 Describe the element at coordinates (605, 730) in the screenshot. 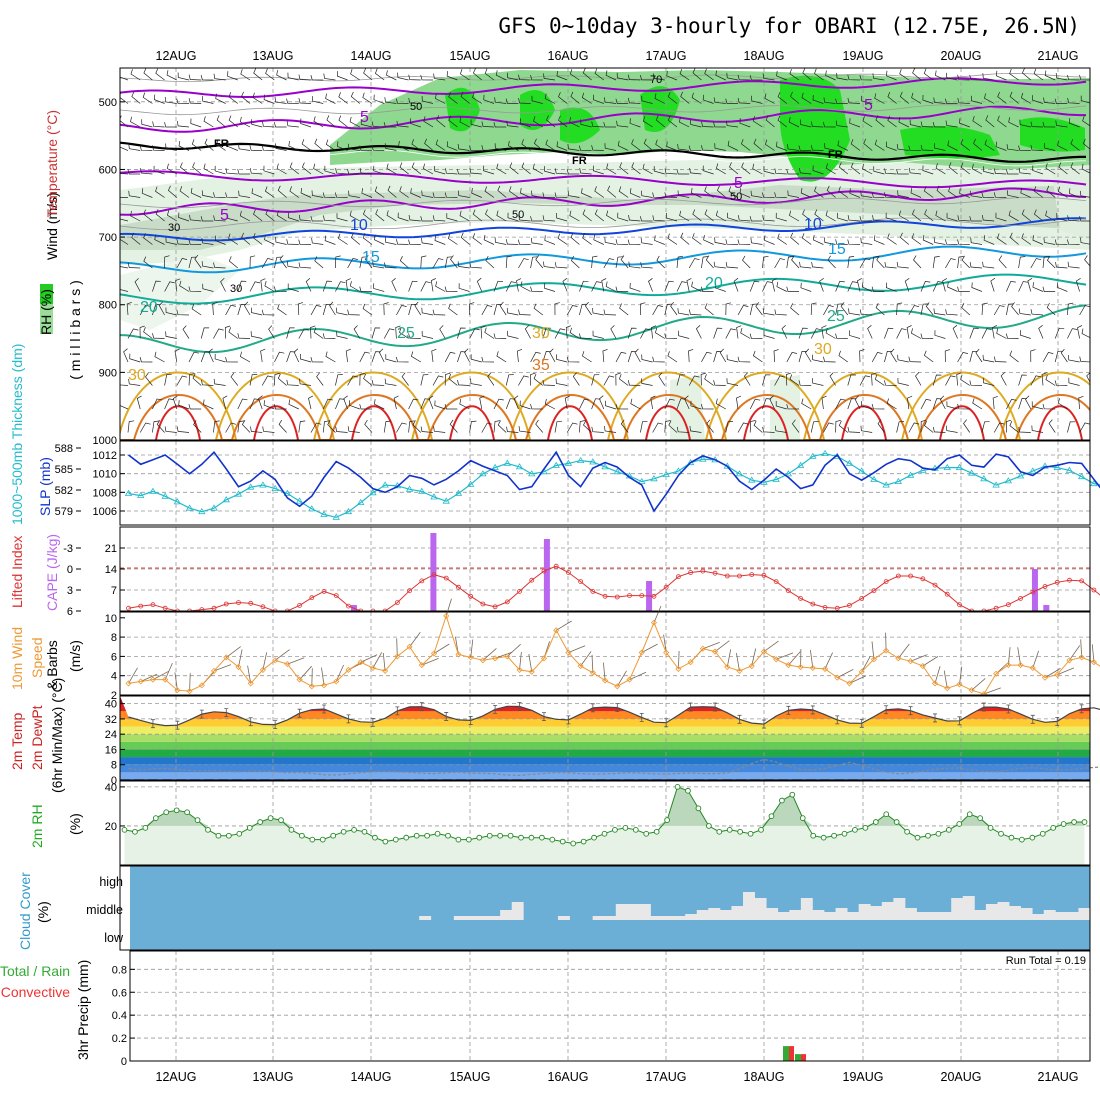

I see `temp-band` at that location.